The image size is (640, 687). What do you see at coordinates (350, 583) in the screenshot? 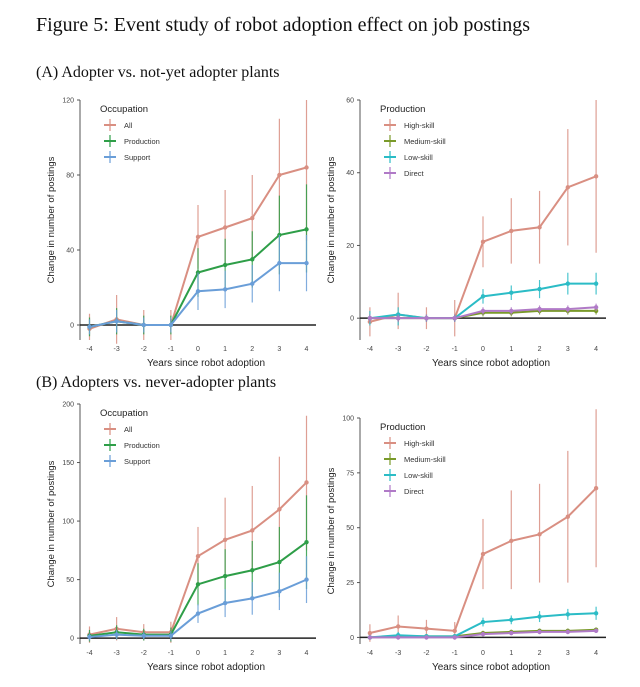
I see `y-tick-label: 25` at bounding box center [350, 583].